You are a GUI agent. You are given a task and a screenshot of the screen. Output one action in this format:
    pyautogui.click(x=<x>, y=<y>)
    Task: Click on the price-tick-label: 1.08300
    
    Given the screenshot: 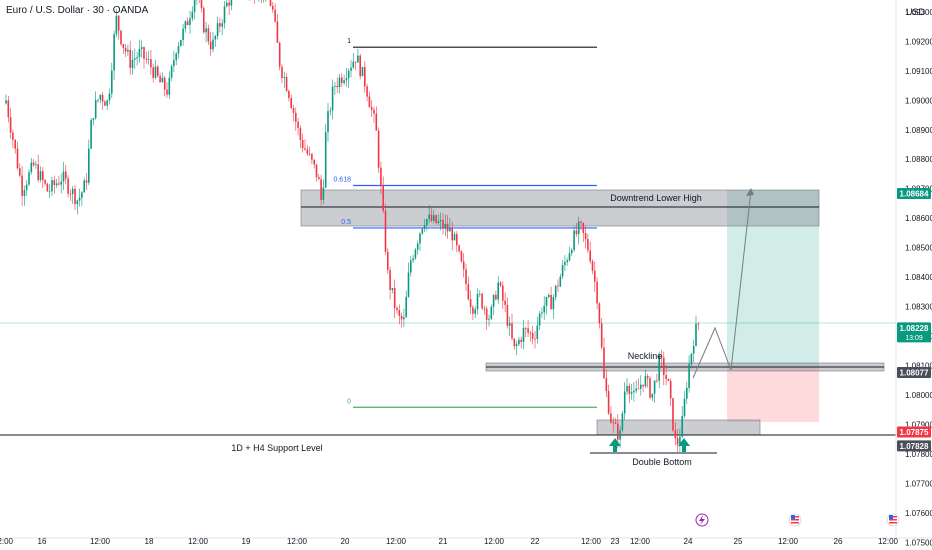 What is the action you would take?
    pyautogui.click(x=918, y=307)
    